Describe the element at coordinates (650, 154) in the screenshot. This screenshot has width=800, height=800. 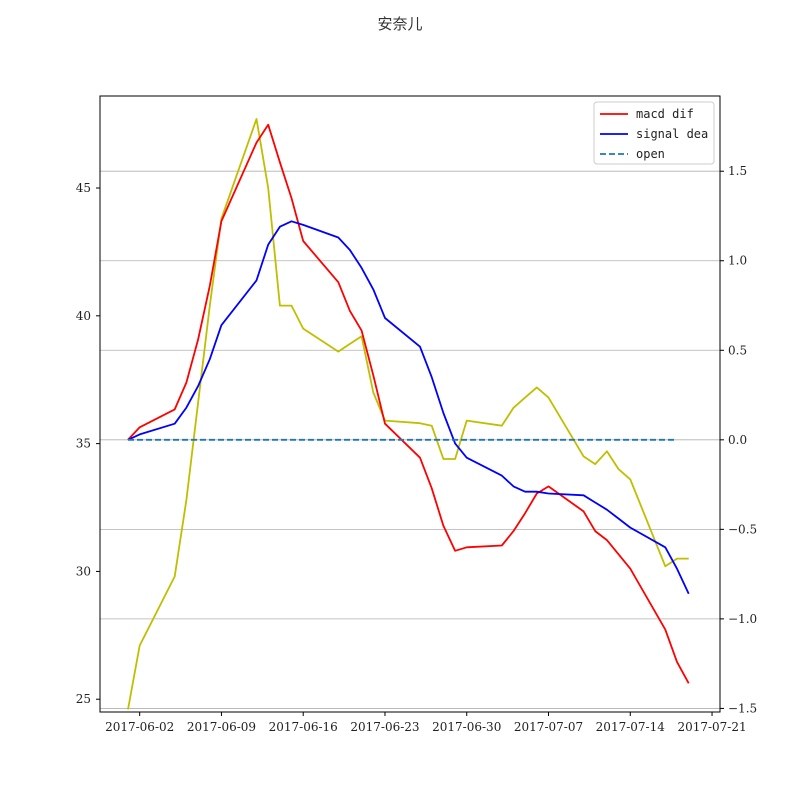
I see `legend-label: open` at that location.